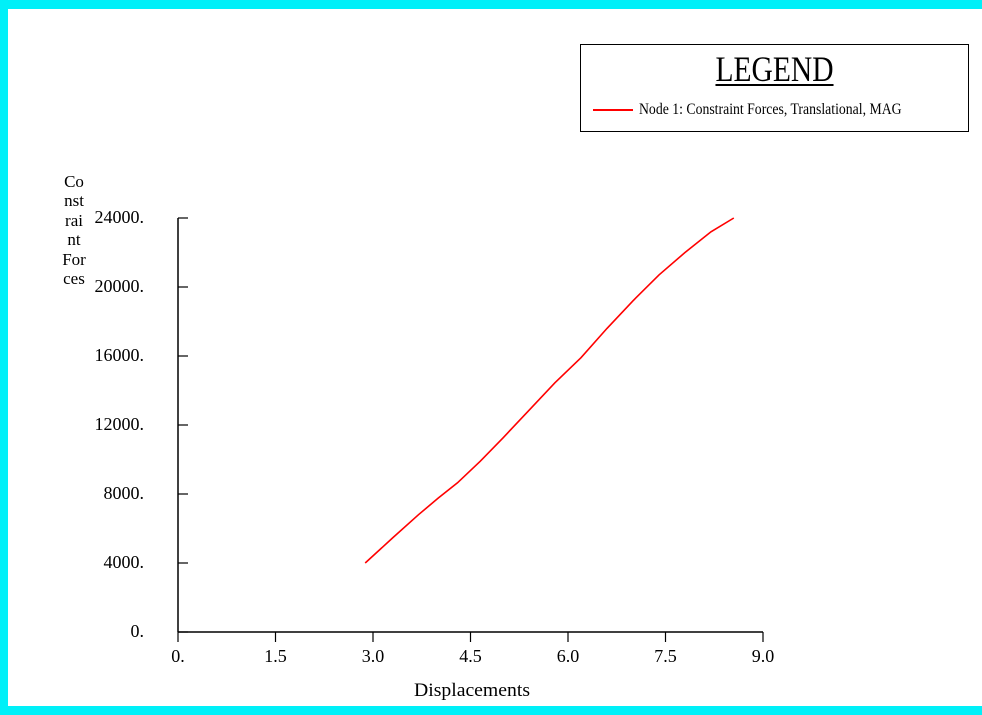 The image size is (982, 715). I want to click on y-tick-label: 24000., so click(120, 217).